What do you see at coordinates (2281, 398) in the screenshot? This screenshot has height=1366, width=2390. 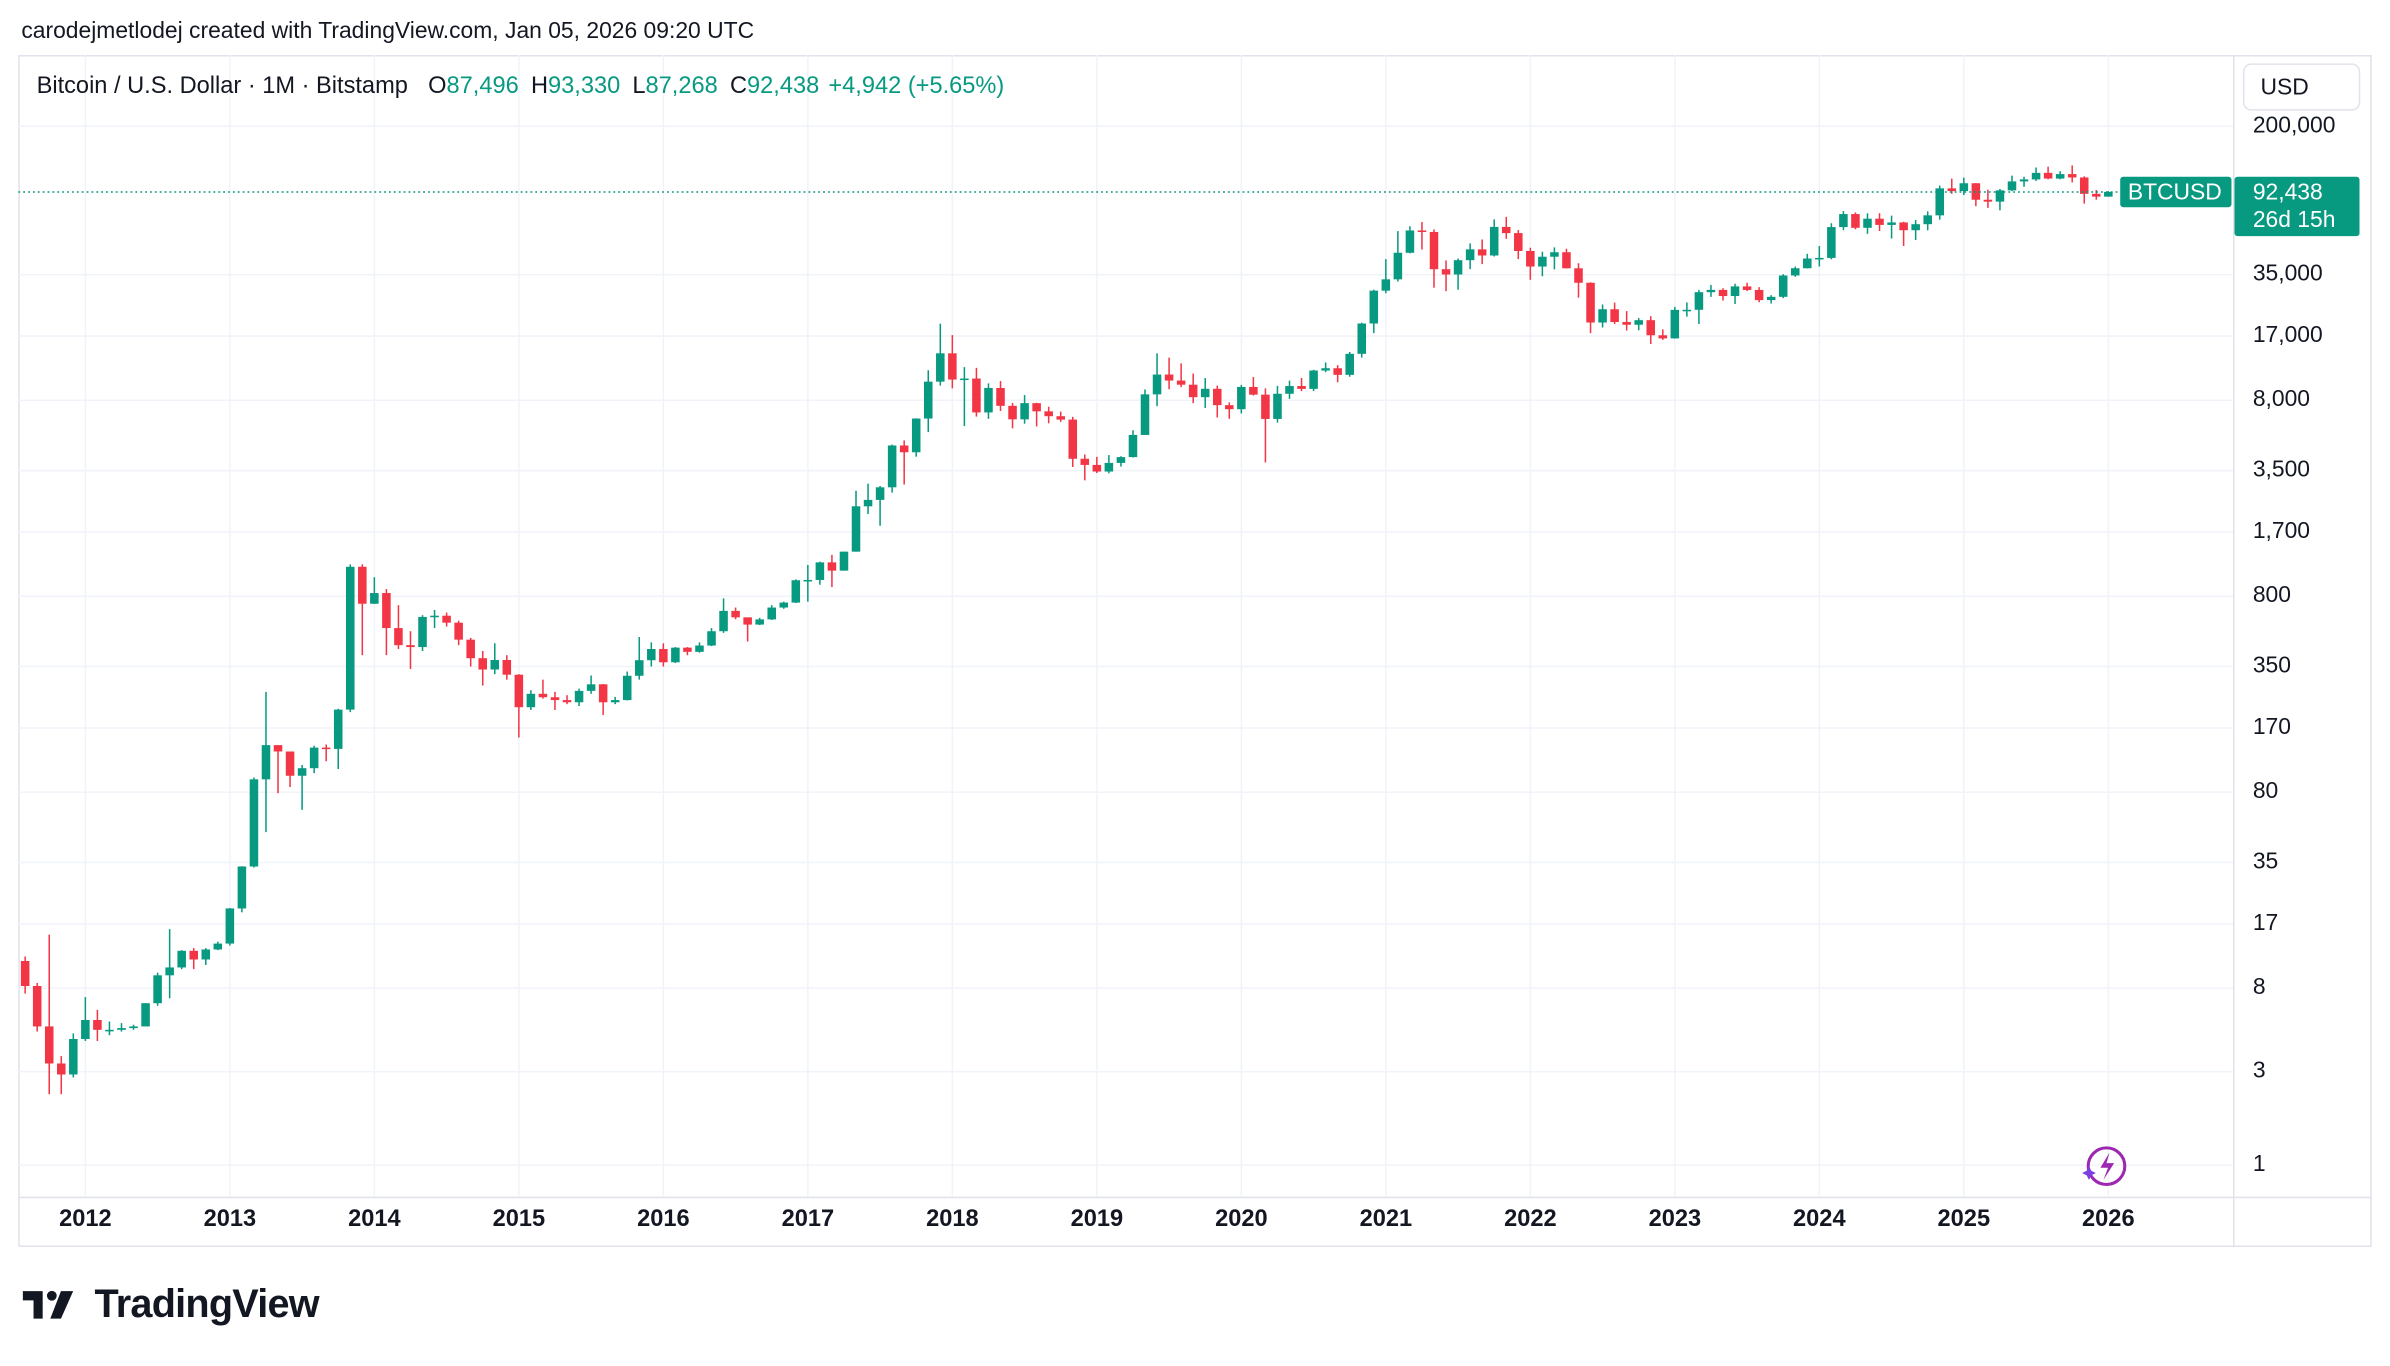 I see `y-tick-label: 8,000` at bounding box center [2281, 398].